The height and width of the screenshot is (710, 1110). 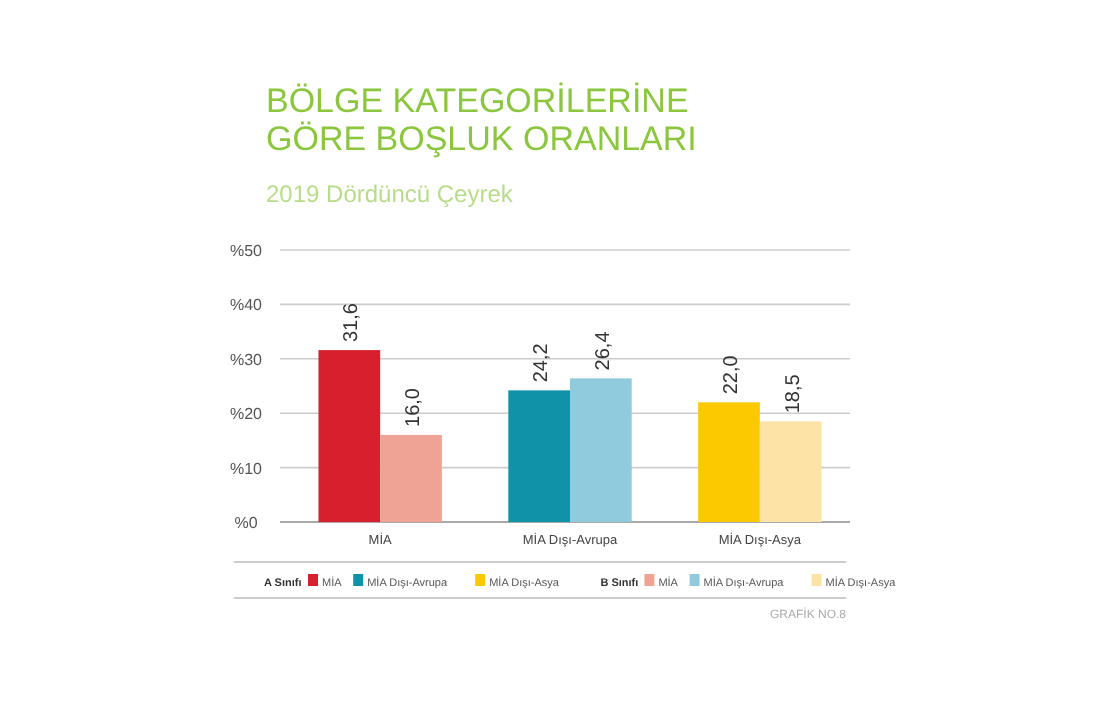 What do you see at coordinates (246, 414) in the screenshot?
I see `y-tick-label: %20` at bounding box center [246, 414].